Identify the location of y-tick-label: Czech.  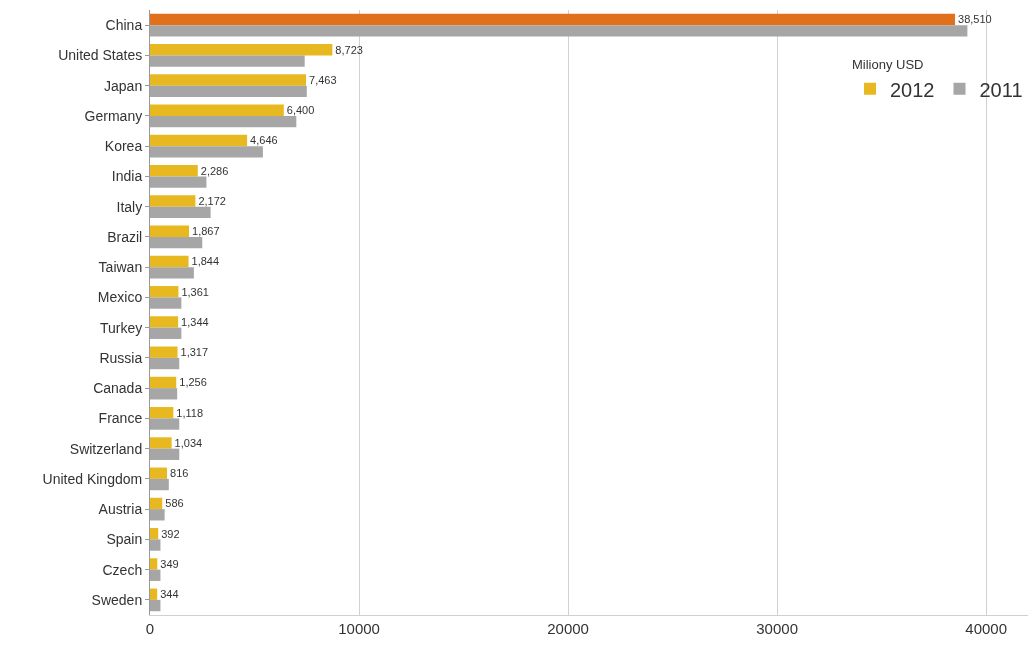
(122, 569).